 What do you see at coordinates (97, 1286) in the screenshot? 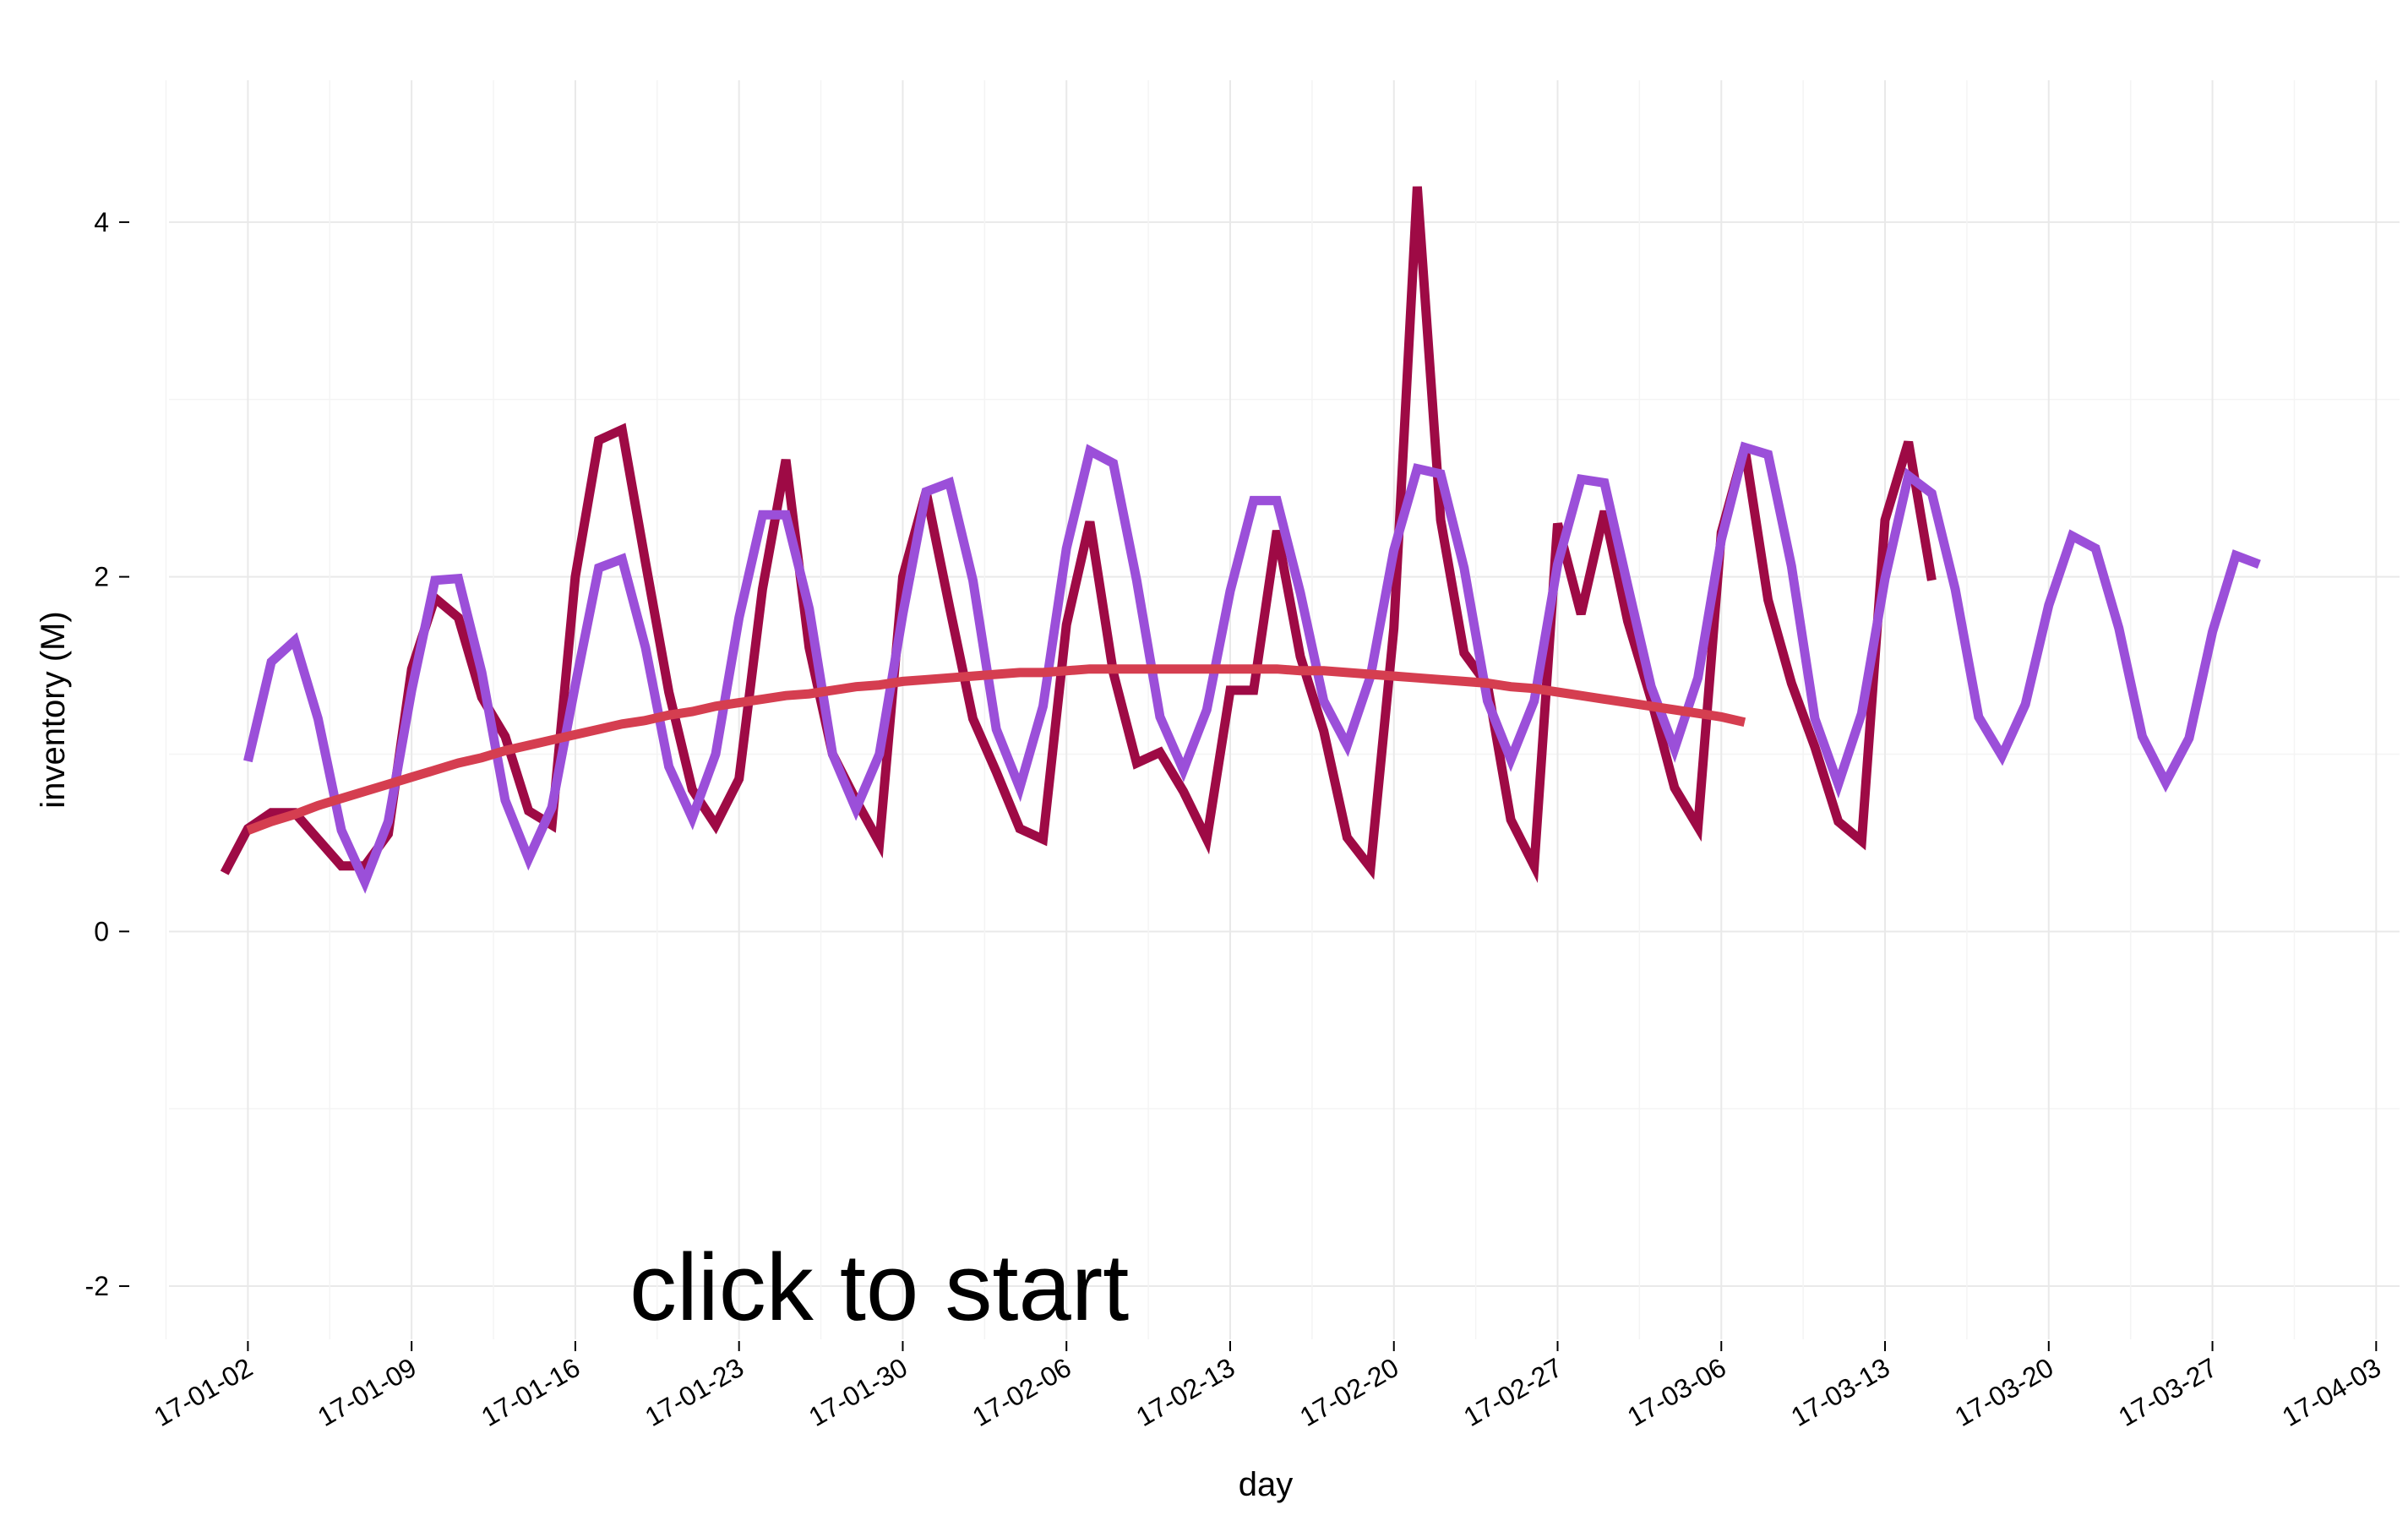
I see `y-tick-label: -2` at bounding box center [97, 1286].